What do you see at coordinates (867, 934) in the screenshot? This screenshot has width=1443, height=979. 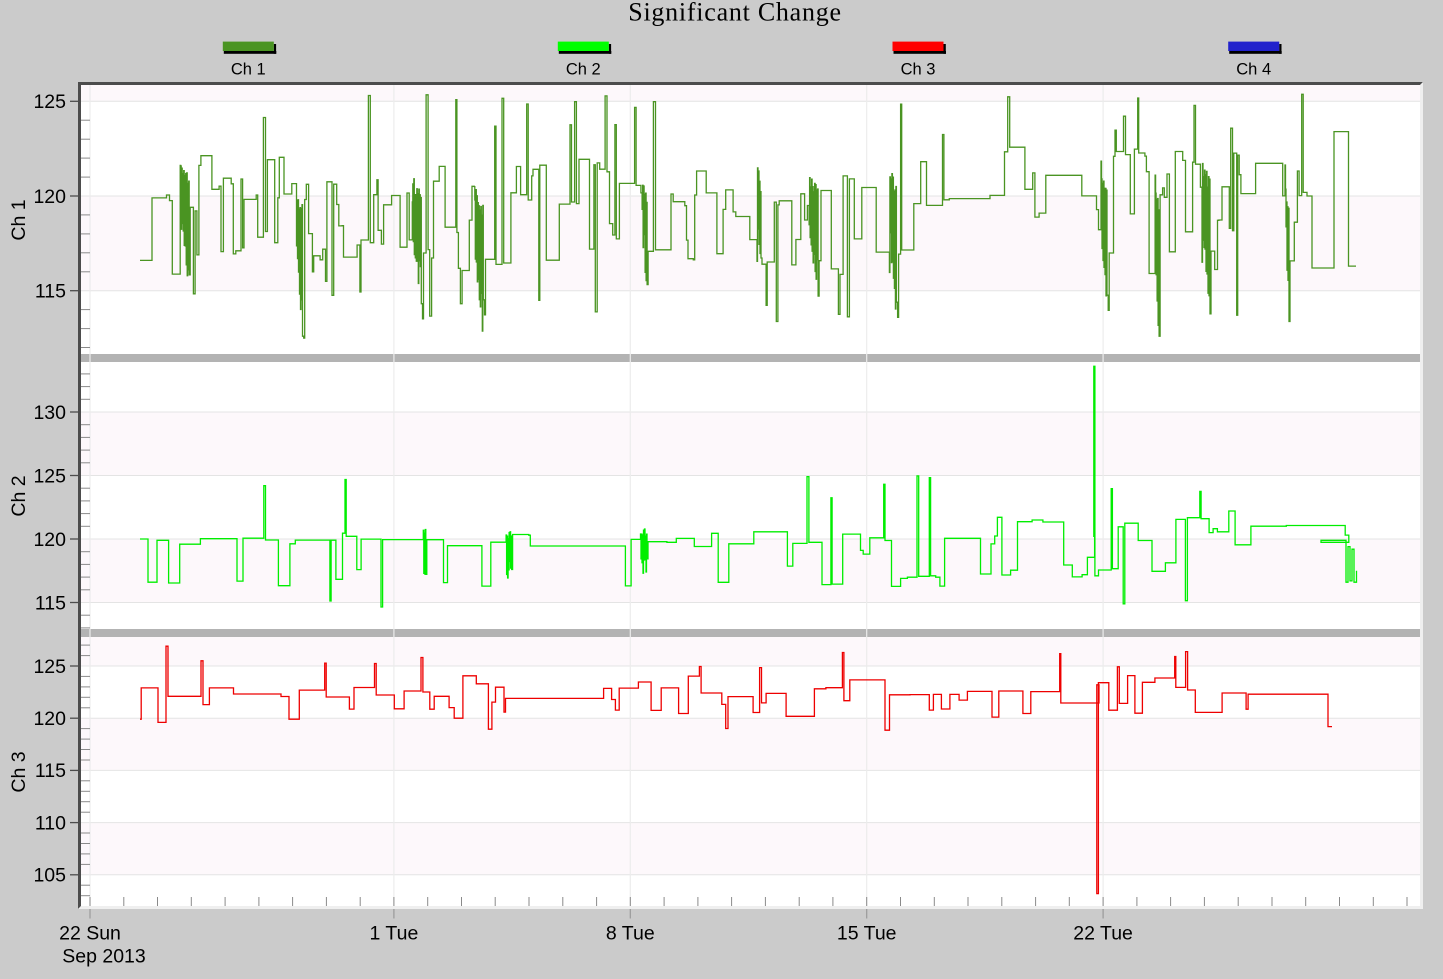 I see `svg-text: 15 Tue` at bounding box center [867, 934].